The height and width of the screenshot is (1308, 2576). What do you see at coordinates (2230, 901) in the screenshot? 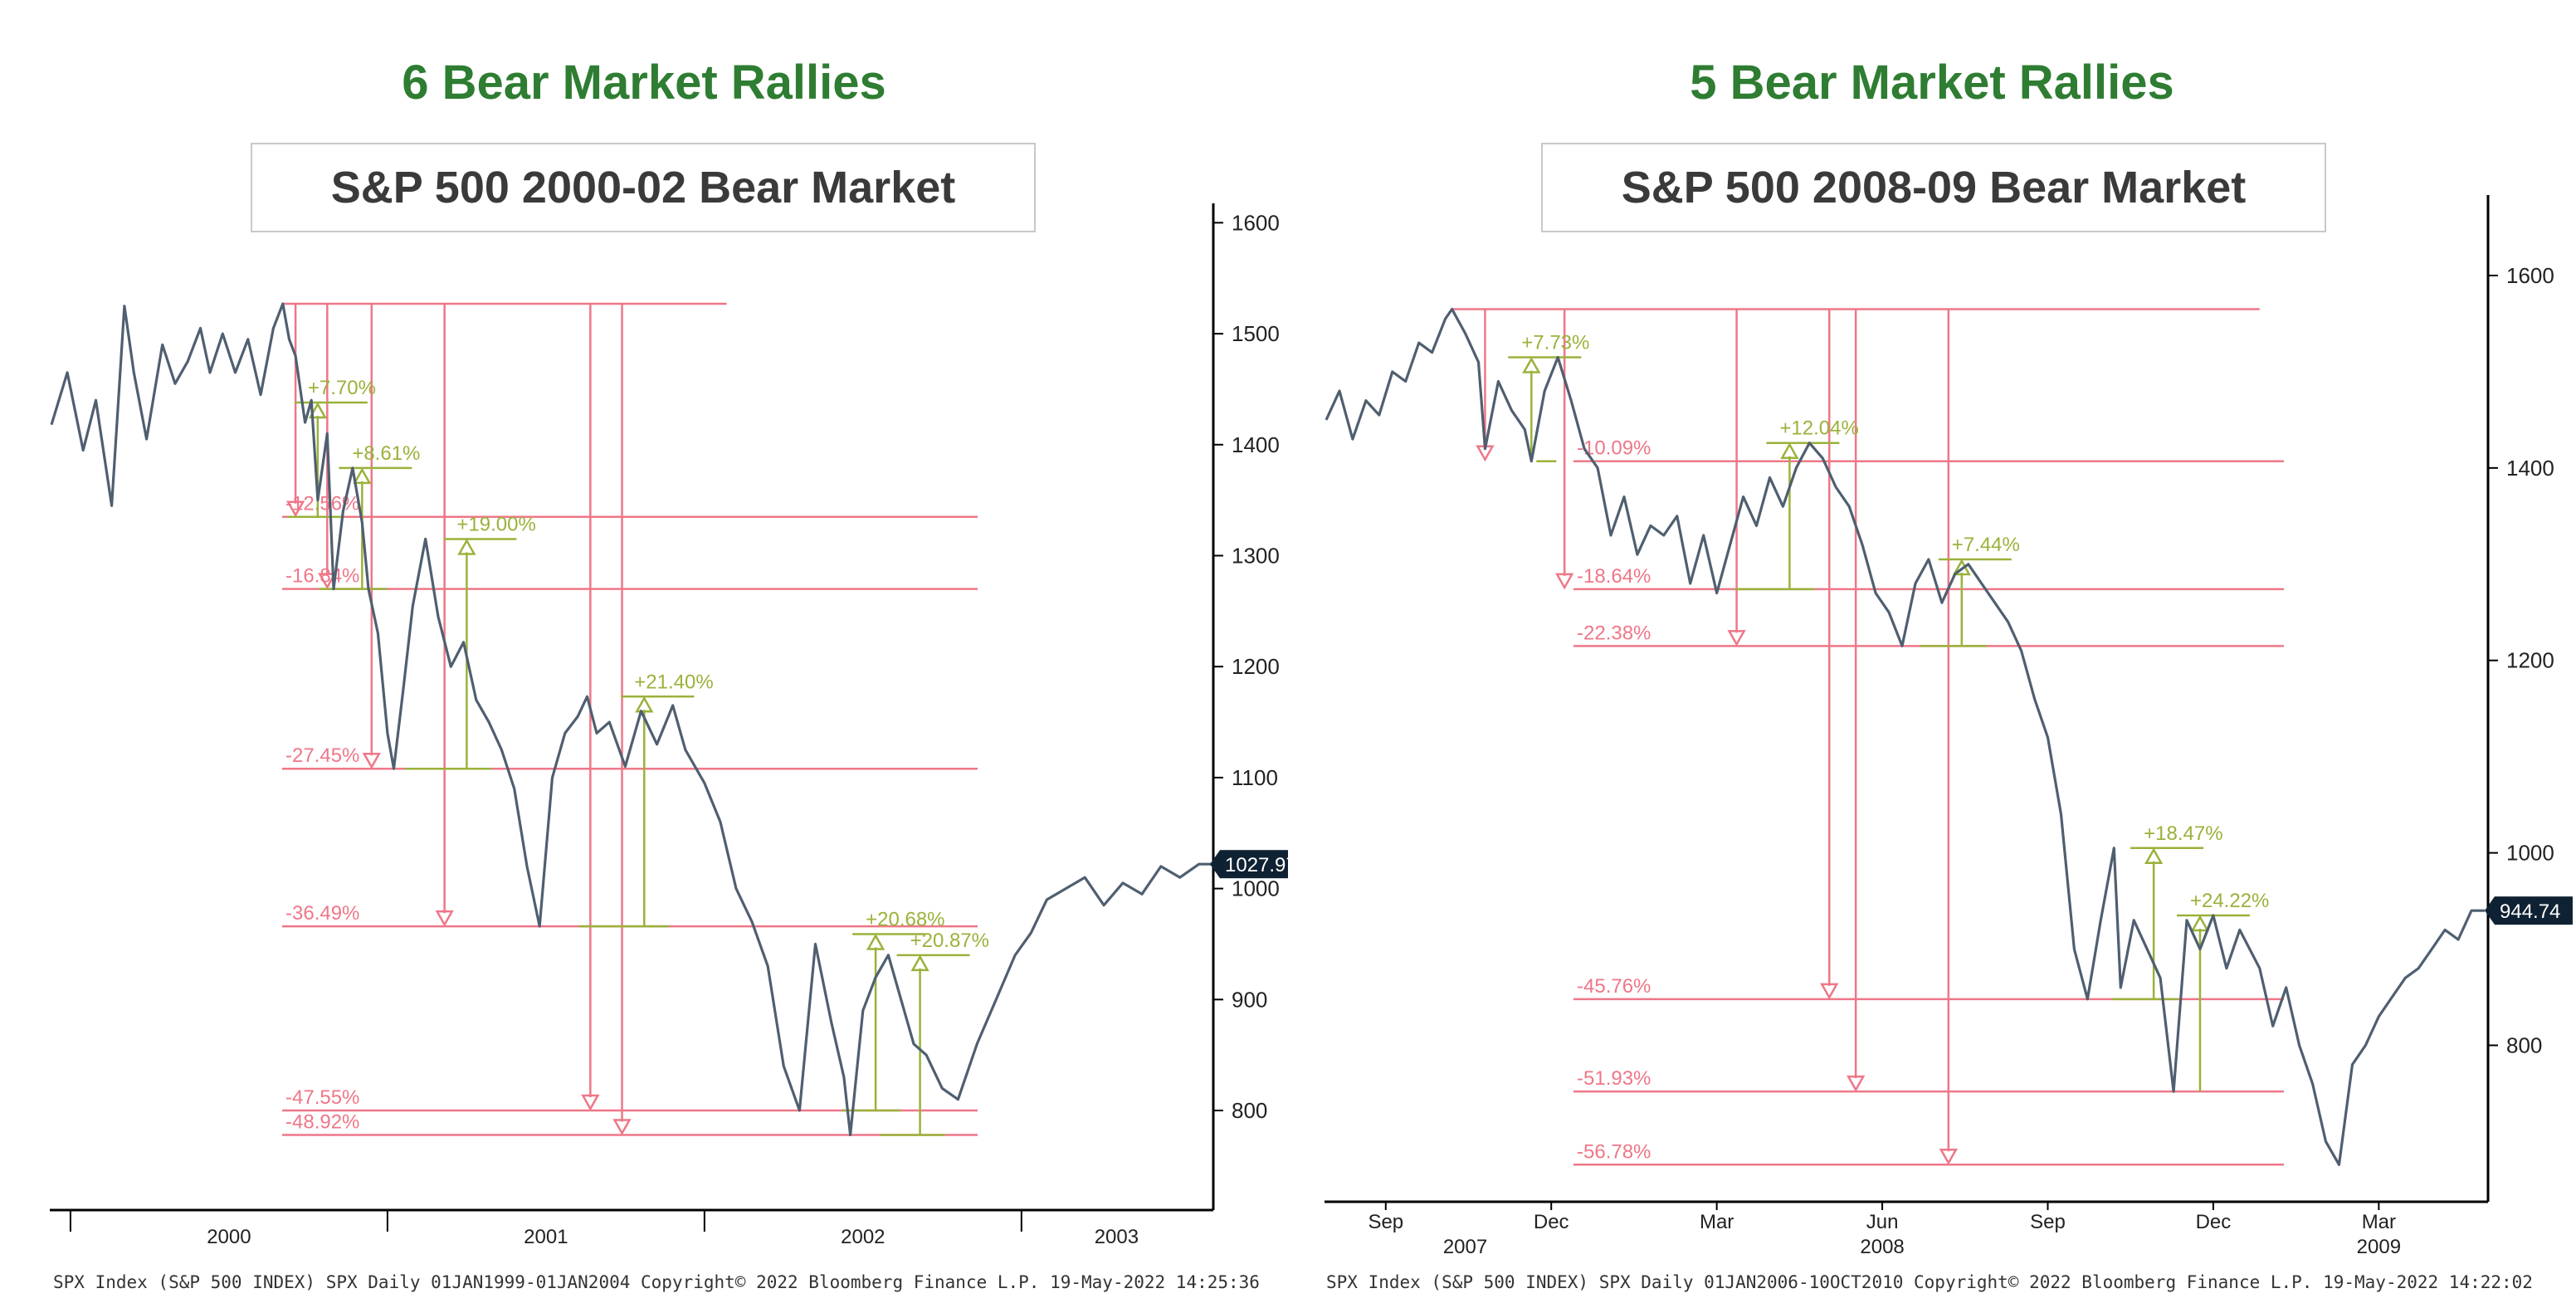
I see `rally-label: +24.22%` at bounding box center [2230, 901].